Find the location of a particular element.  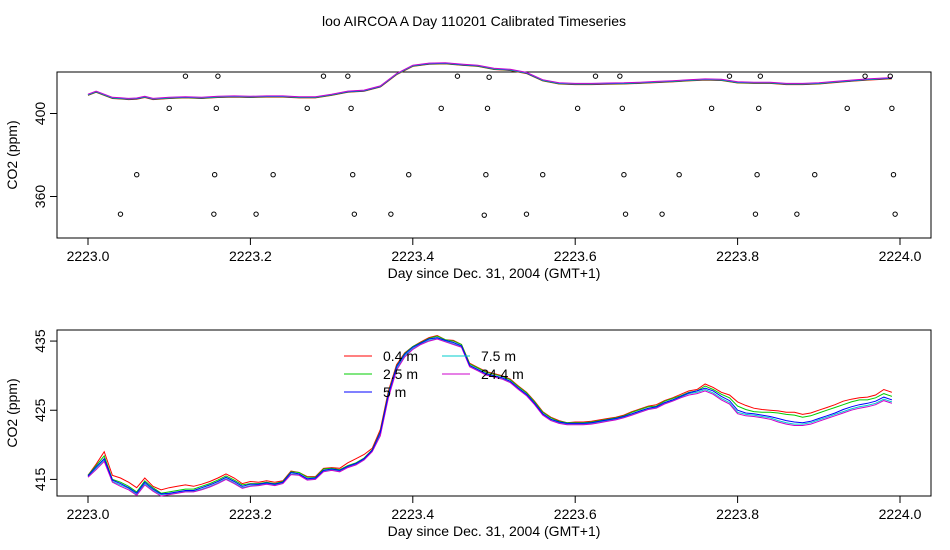

y-tick-label: 360 is located at coordinates (40, 197).